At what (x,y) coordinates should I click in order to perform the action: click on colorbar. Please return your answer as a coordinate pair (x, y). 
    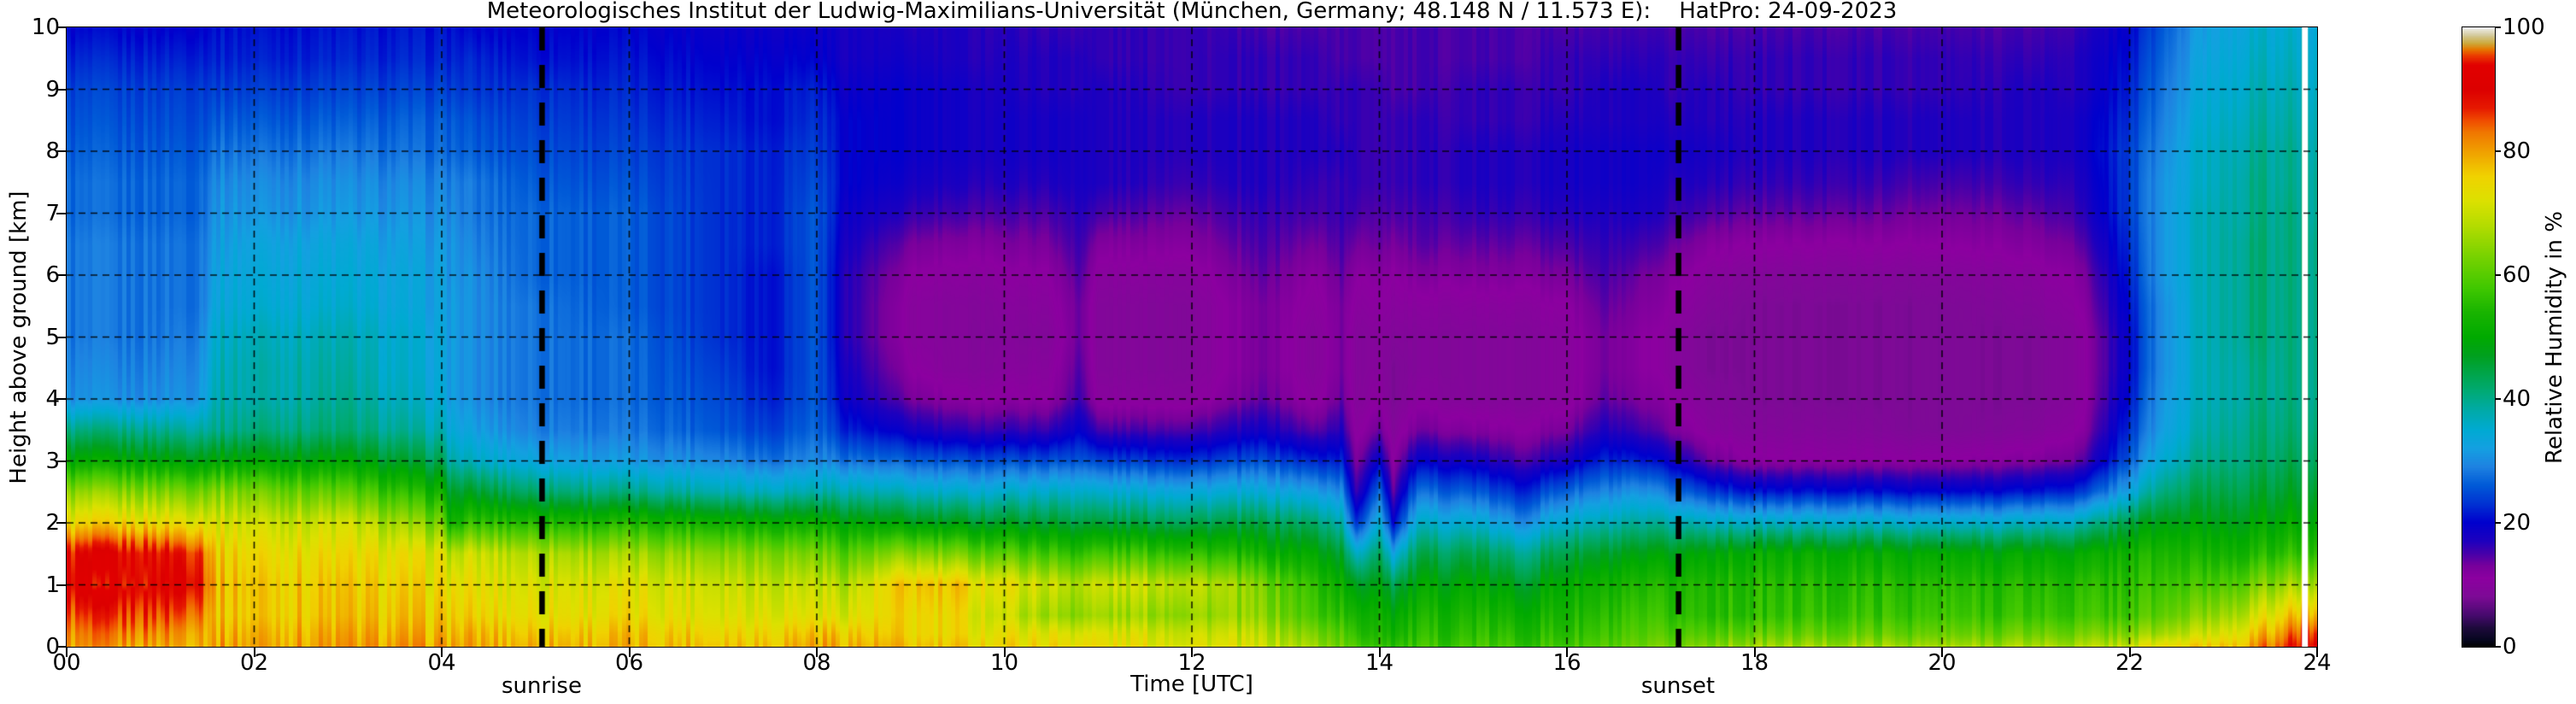
    Looking at the image, I should click on (2478, 337).